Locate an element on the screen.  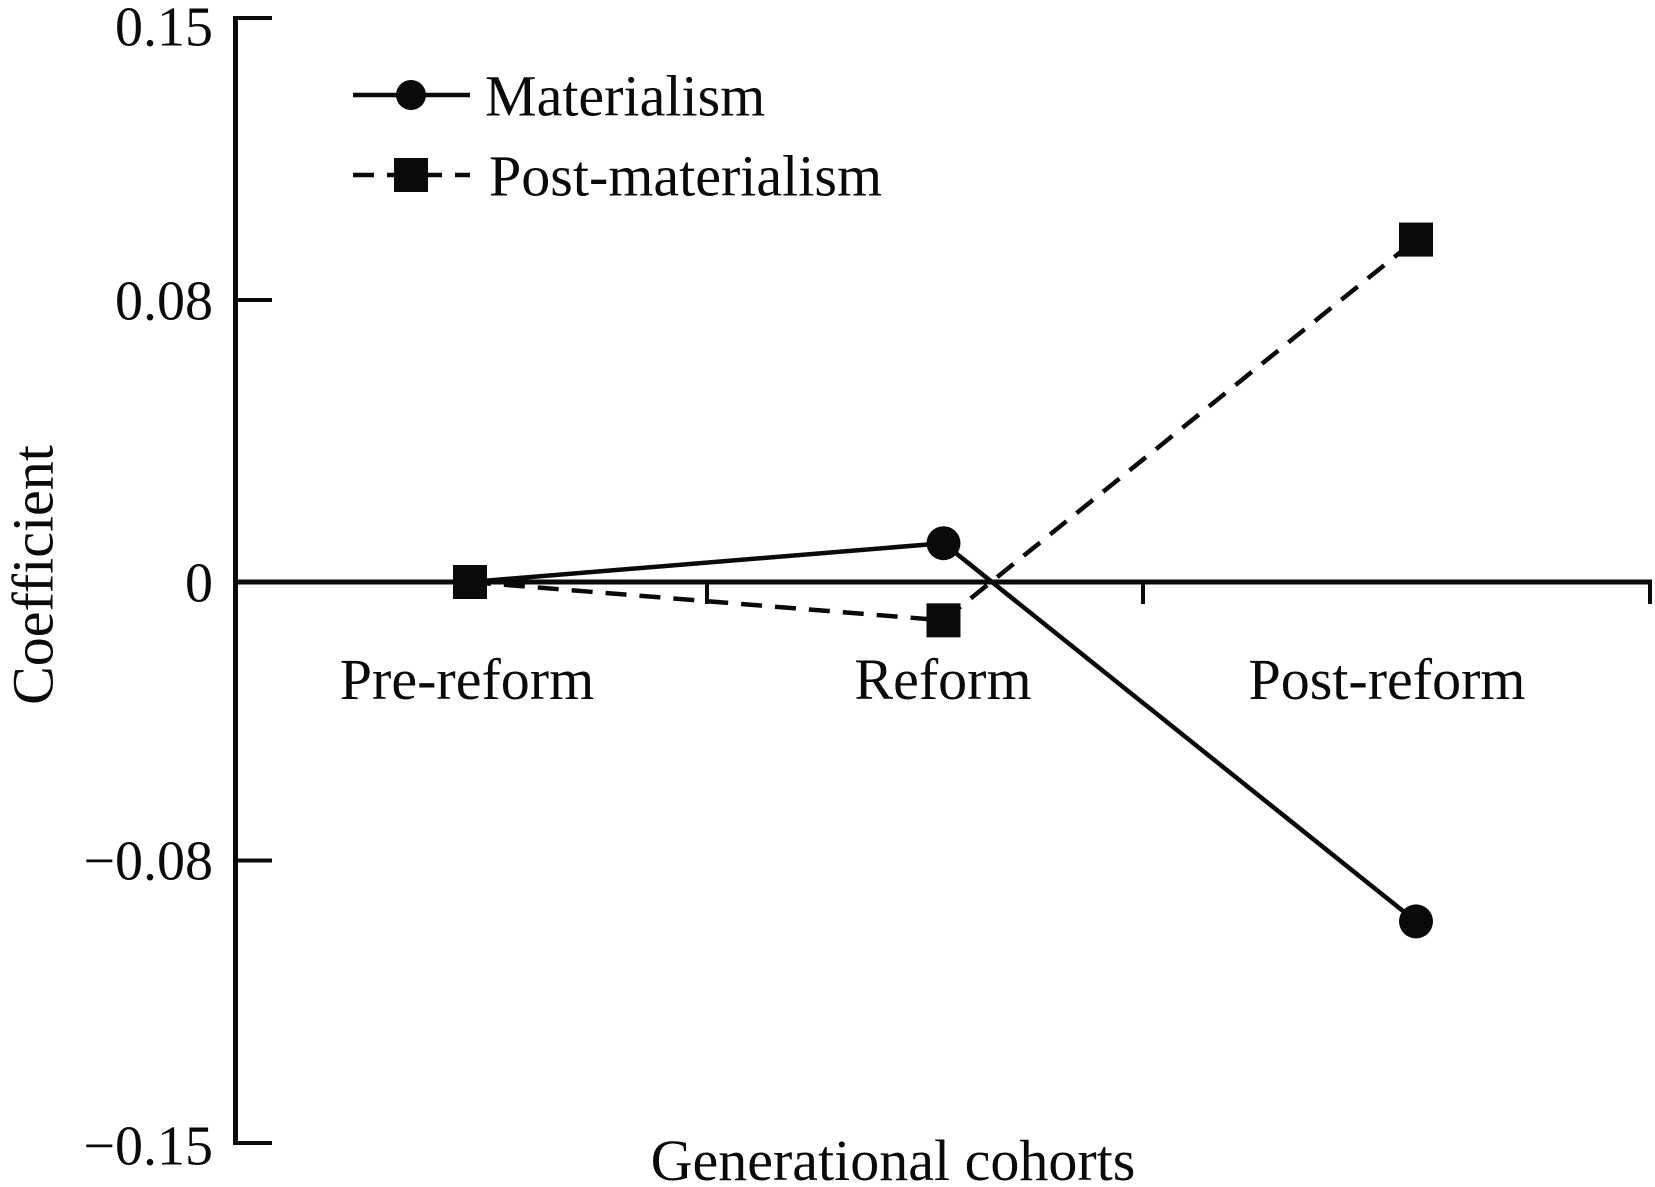
legend-post-materialism-square-marker is located at coordinates (411, 175).